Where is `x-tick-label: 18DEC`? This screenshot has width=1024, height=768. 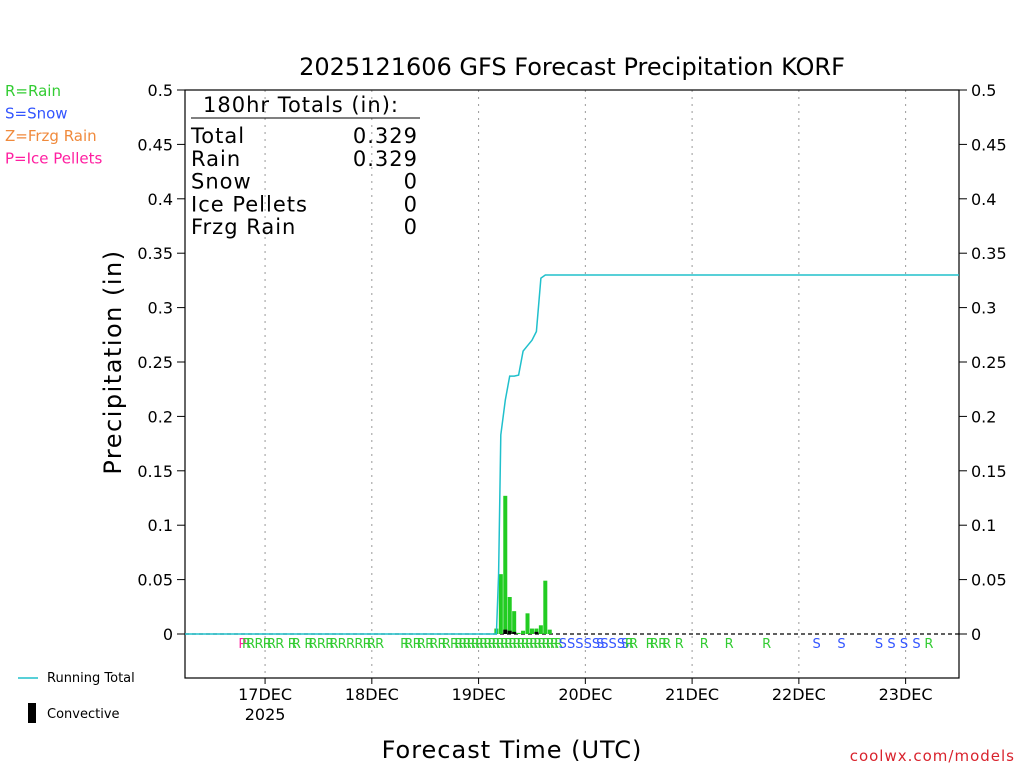 x-tick-label: 18DEC is located at coordinates (372, 694).